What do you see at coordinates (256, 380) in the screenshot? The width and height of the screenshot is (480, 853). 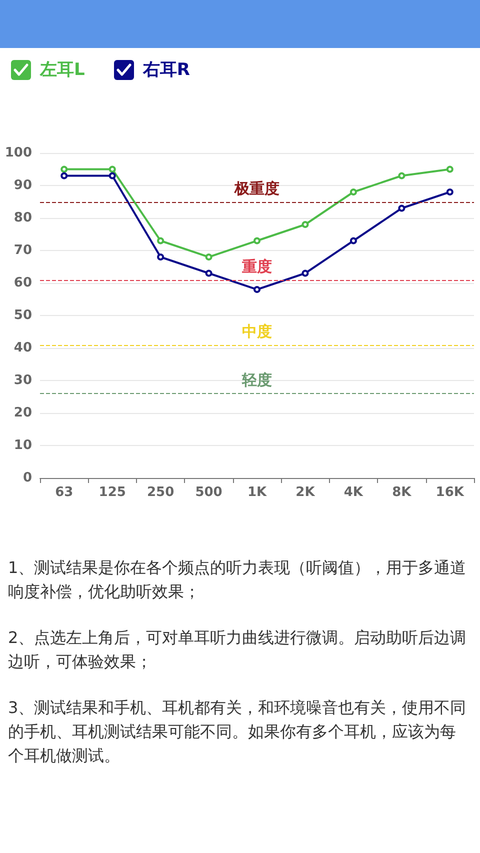 I see `ref-line-label: 轻度` at bounding box center [256, 380].